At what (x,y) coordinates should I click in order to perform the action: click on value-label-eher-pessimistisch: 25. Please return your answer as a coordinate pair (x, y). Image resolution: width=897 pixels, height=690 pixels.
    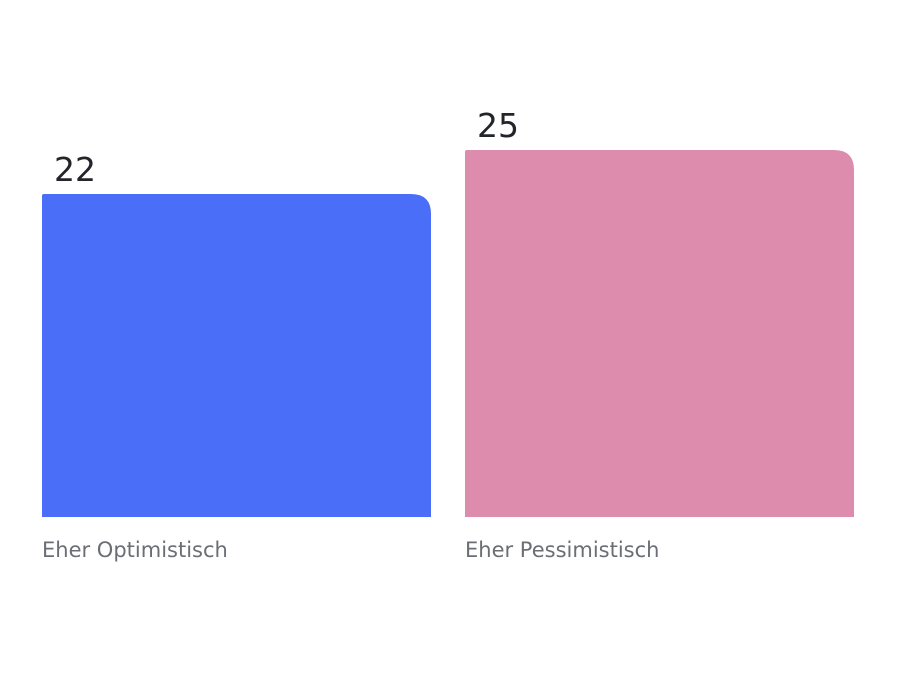
    Looking at the image, I should click on (498, 125).